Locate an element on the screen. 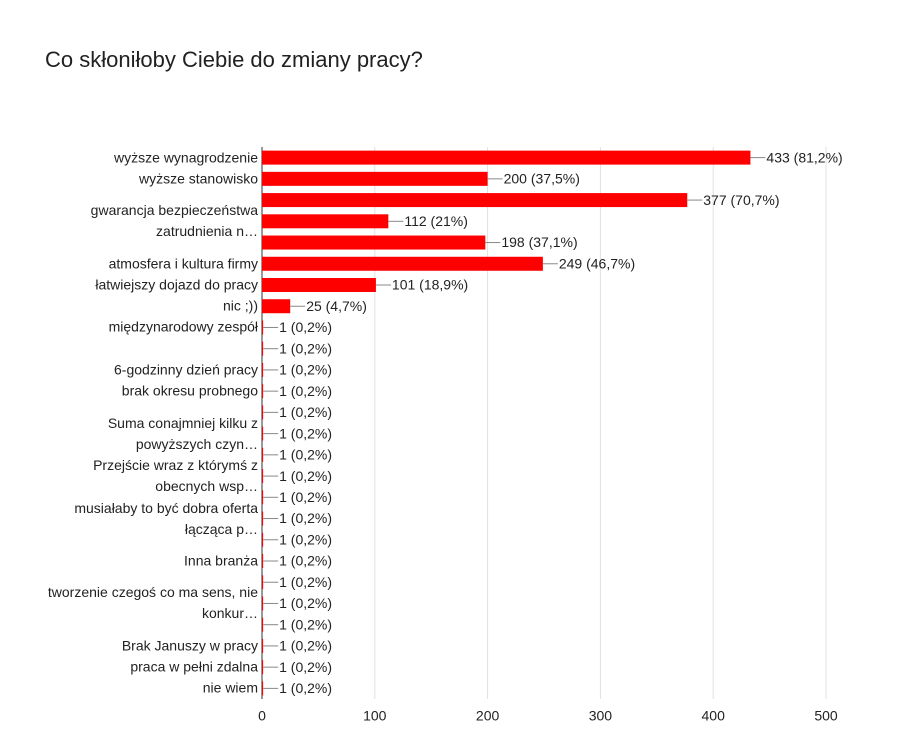  value-label: 249 (46,7%) is located at coordinates (597, 263).